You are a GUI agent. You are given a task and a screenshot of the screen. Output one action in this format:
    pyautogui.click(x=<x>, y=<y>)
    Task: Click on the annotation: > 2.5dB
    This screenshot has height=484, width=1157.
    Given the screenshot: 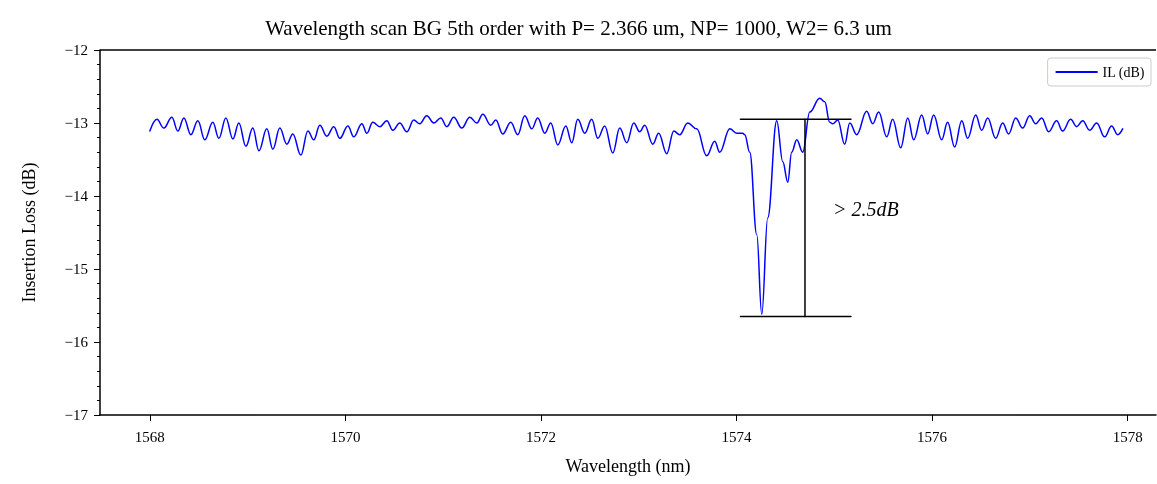 What is the action you would take?
    pyautogui.click(x=866, y=209)
    